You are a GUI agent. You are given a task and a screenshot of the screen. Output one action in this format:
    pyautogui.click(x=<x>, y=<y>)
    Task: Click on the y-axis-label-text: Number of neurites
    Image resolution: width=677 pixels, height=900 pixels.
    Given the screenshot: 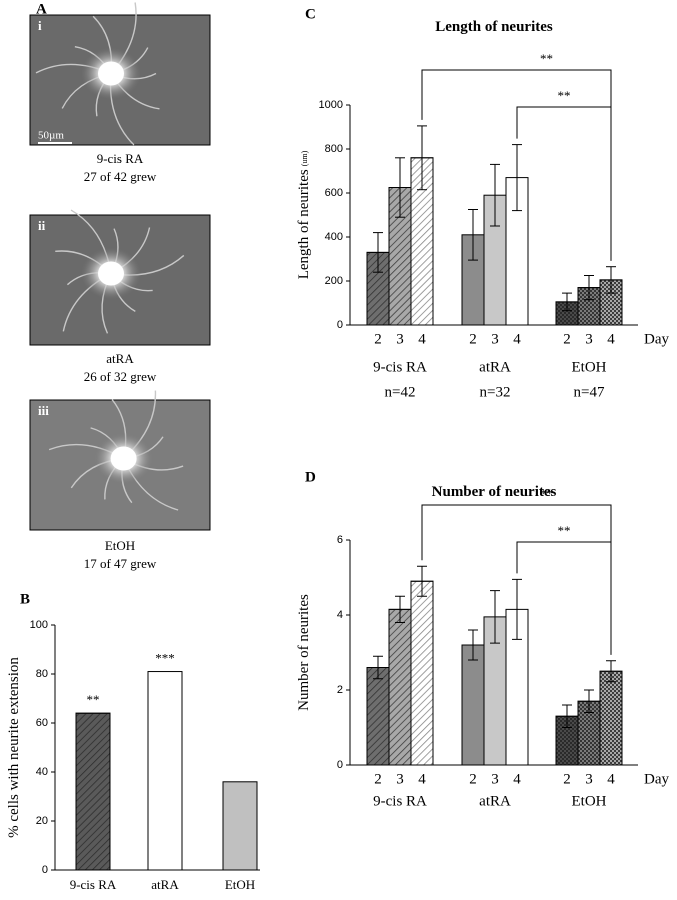 What is the action you would take?
    pyautogui.click(x=304, y=652)
    